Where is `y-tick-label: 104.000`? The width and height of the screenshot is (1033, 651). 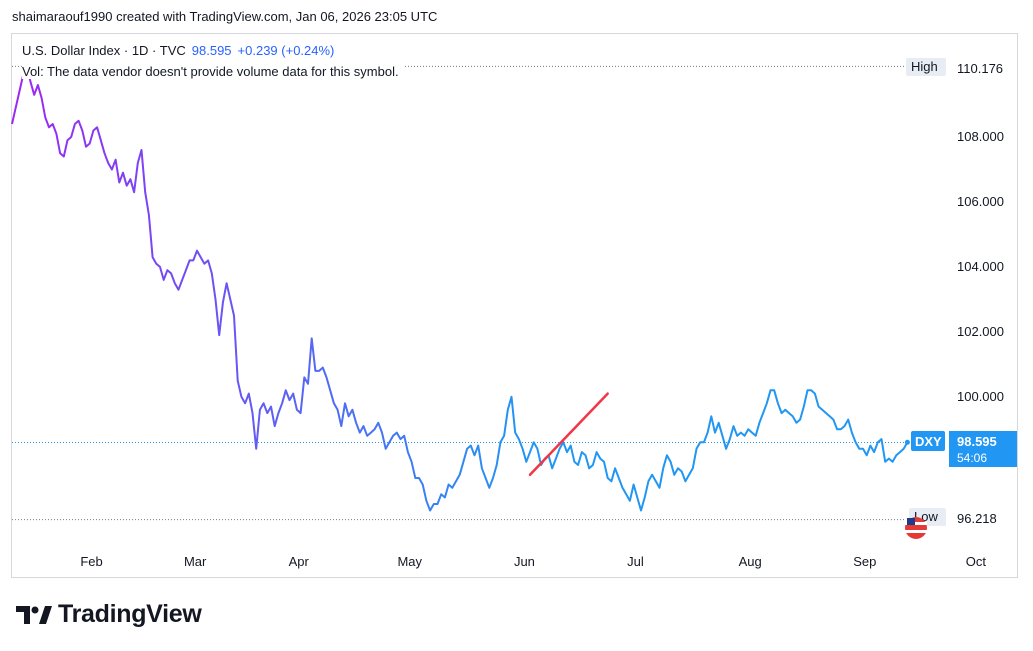
y-tick-label: 104.000 is located at coordinates (980, 266).